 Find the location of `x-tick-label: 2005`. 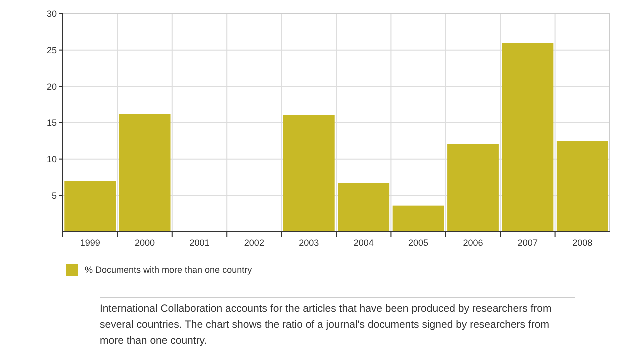

x-tick-label: 2005 is located at coordinates (418, 243).